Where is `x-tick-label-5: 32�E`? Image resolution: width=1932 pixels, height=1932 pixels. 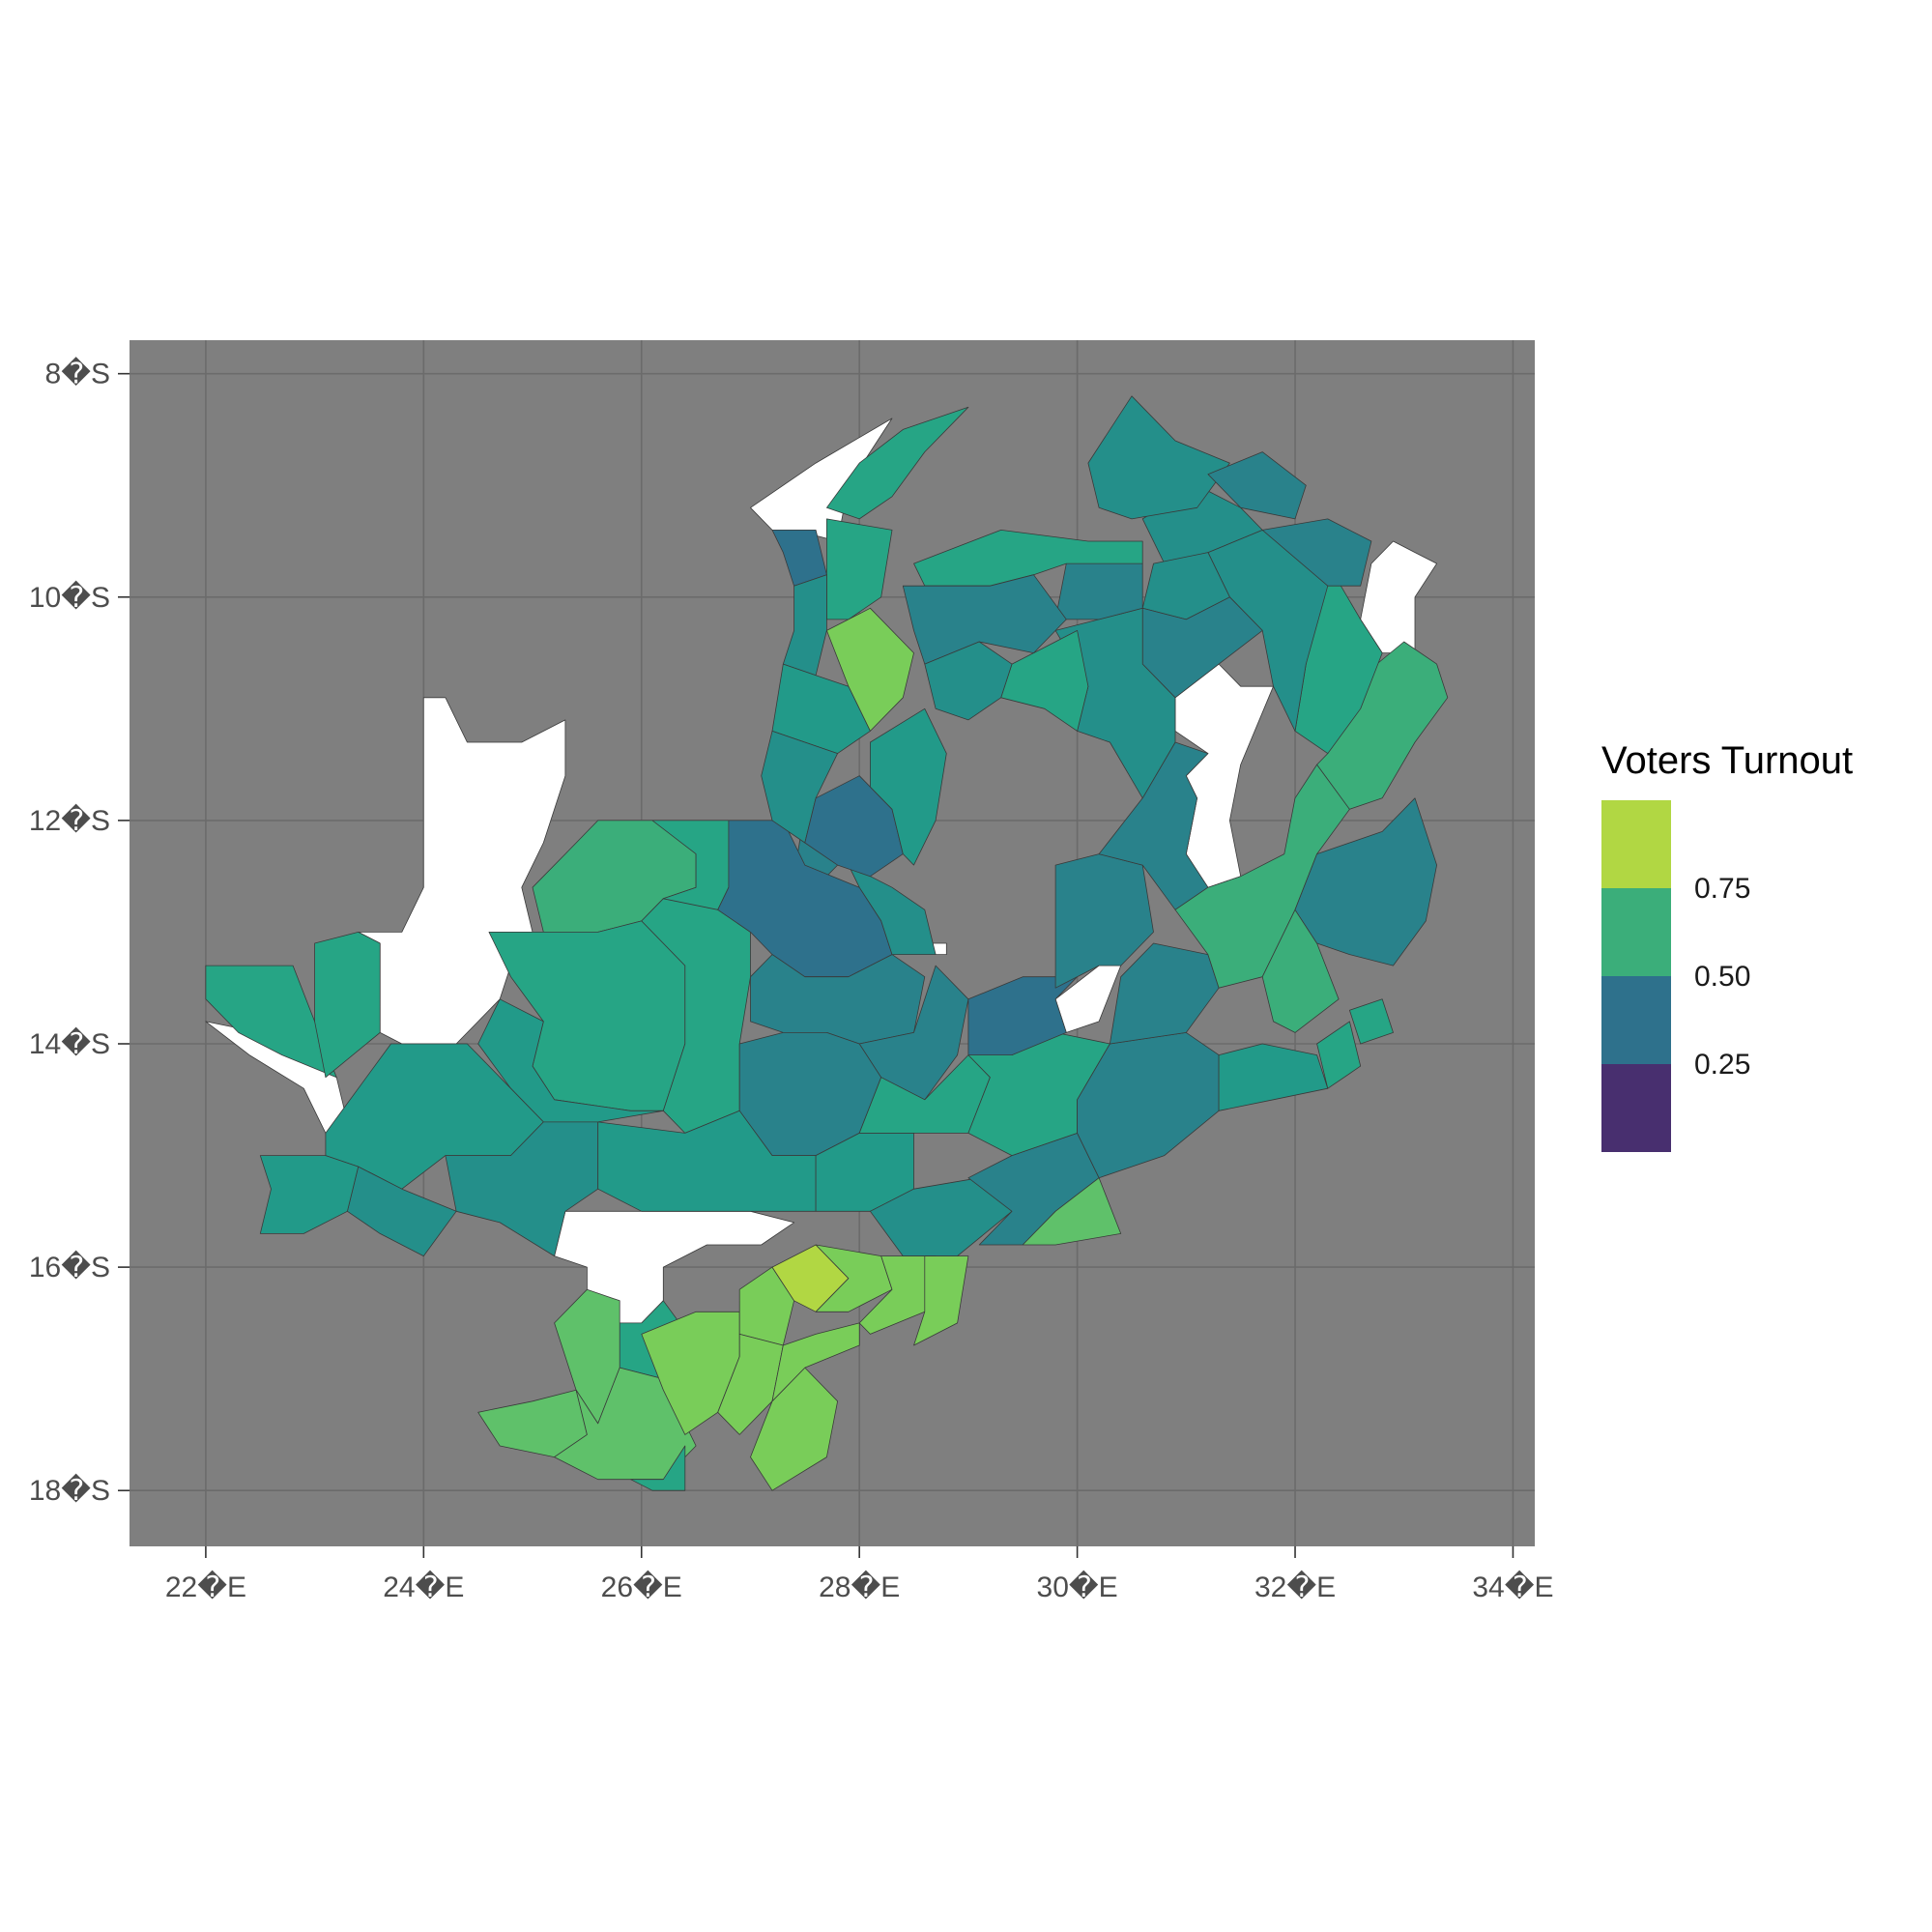 x-tick-label-5: 32�E is located at coordinates (1295, 1586).